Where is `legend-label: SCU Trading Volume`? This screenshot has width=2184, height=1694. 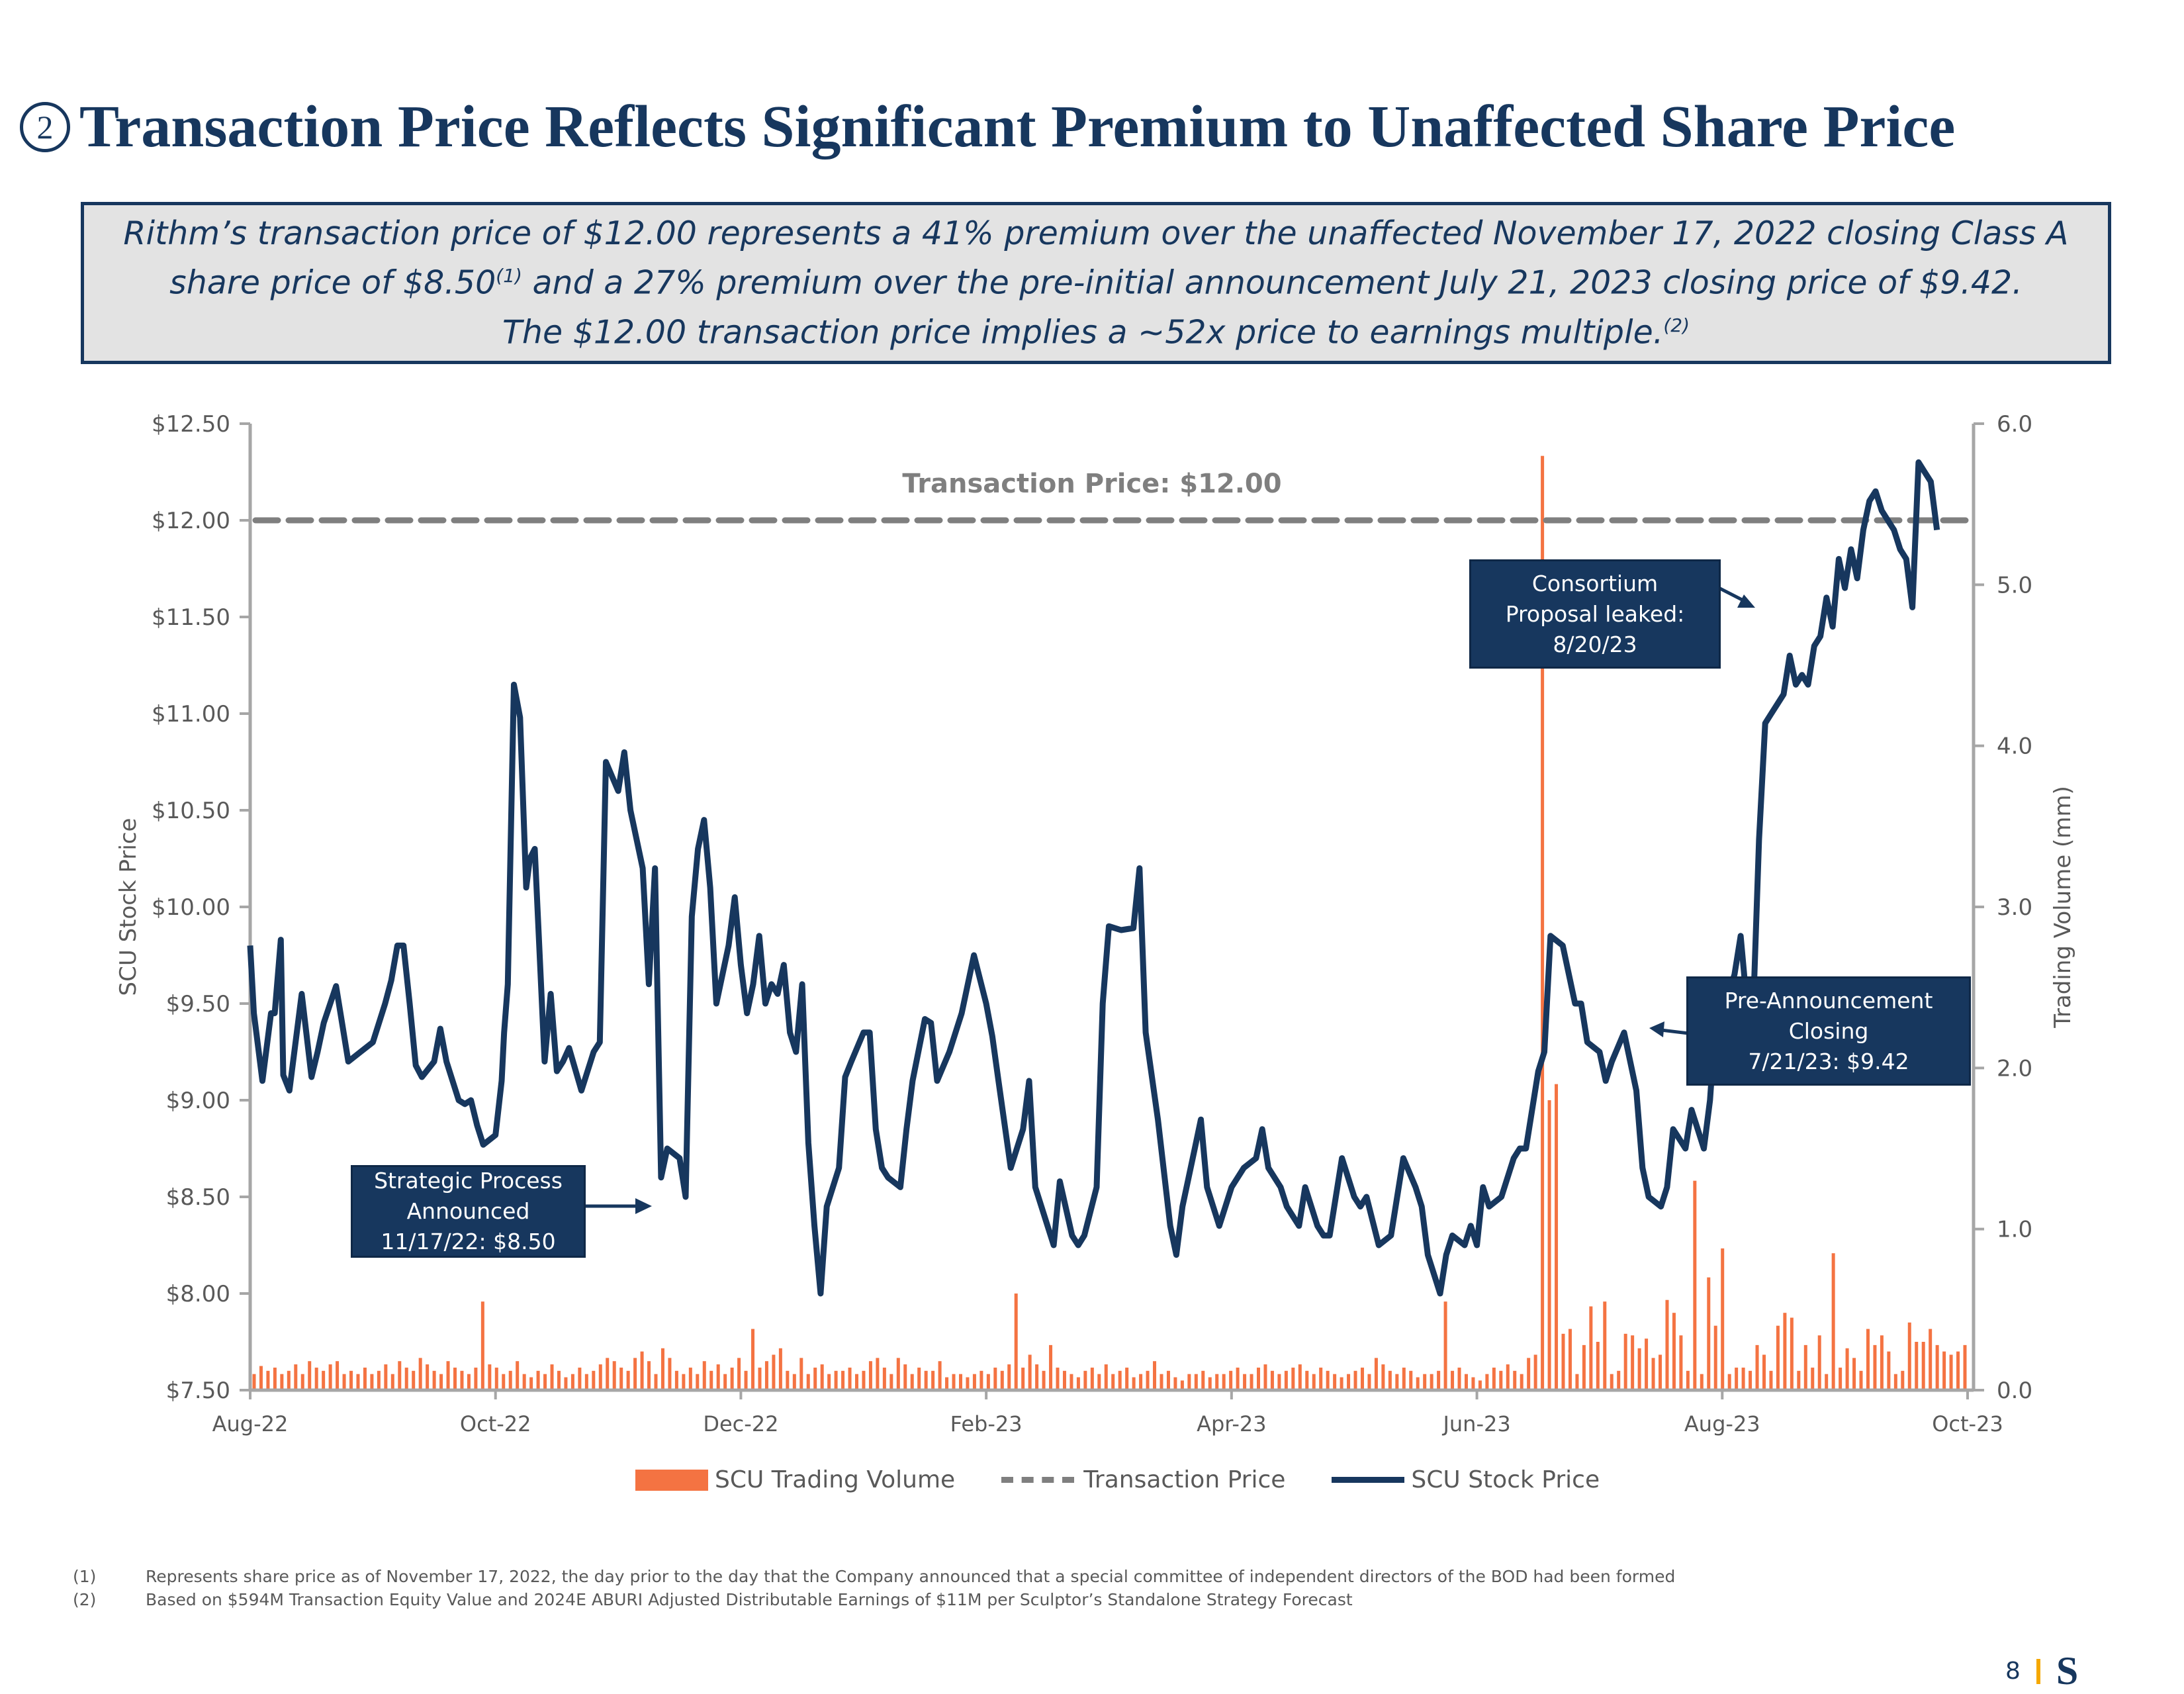
legend-label: SCU Trading Volume is located at coordinates (835, 1479).